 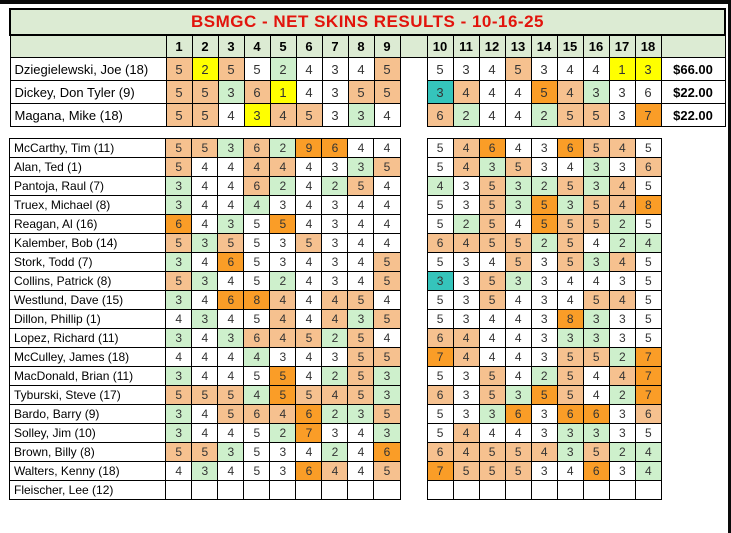 What do you see at coordinates (87, 319) in the screenshot?
I see `player-name: Dillon, Phillip (1)` at bounding box center [87, 319].